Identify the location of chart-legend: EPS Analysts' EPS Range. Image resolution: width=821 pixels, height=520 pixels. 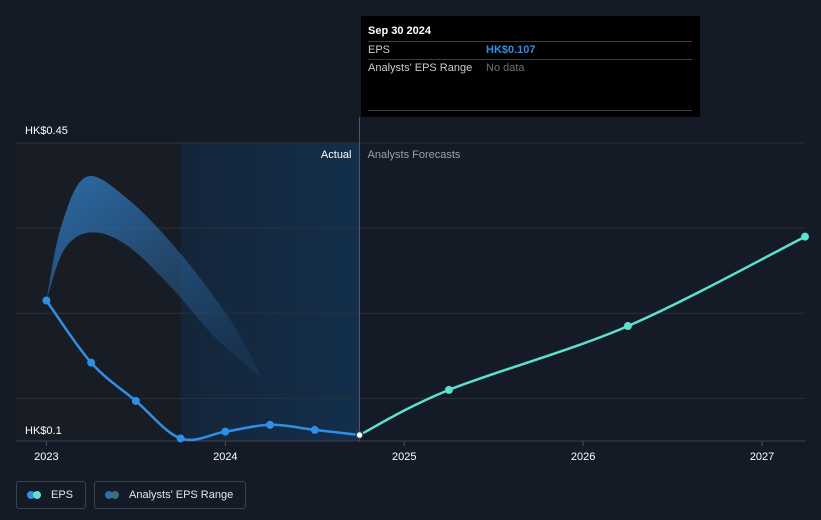
(131, 495).